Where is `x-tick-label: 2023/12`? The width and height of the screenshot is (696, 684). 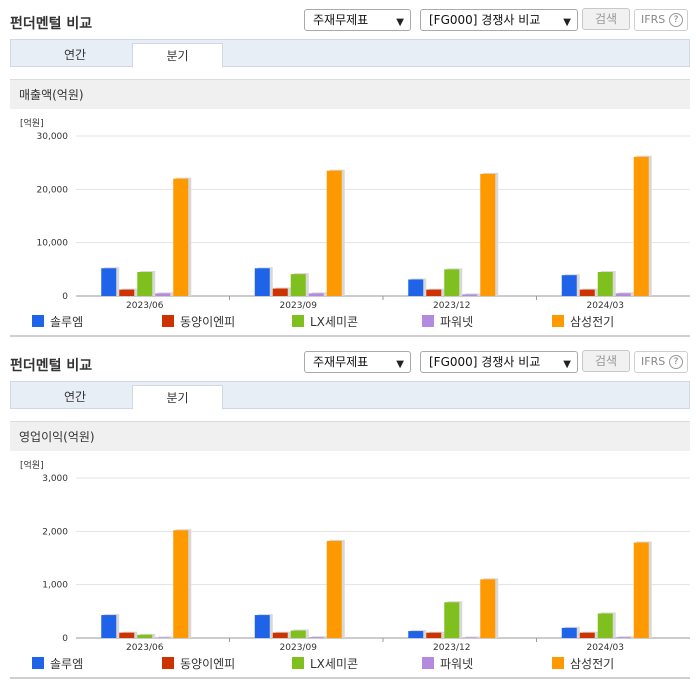 x-tick-label: 2023/12 is located at coordinates (451, 306).